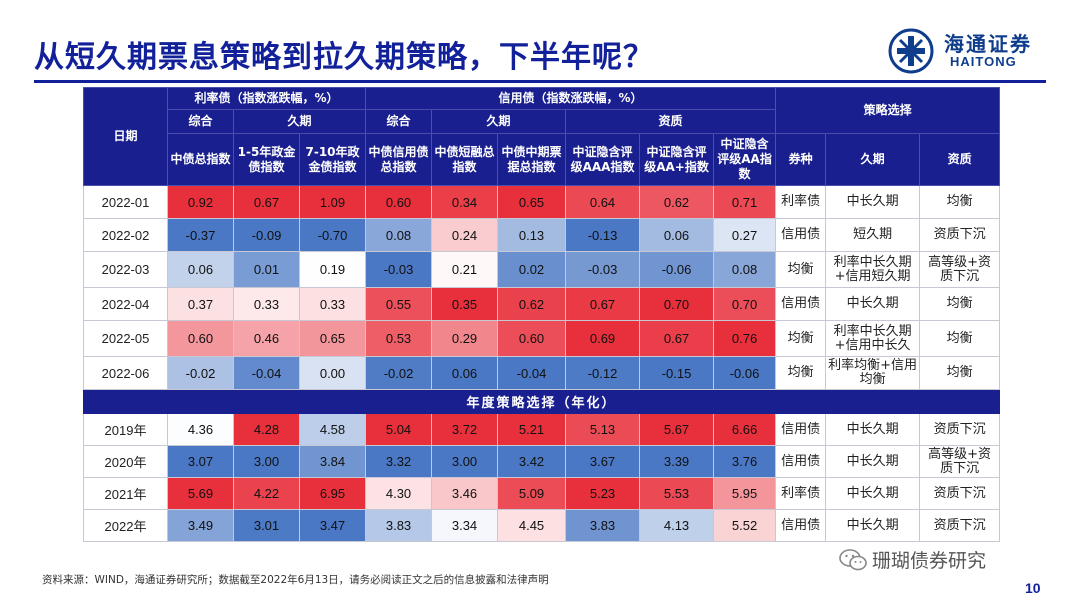 This screenshot has width=1080, height=608. Describe the element at coordinates (873, 373) in the screenshot. I see `strategy-duration-cell: 利率均衡+信用均衡` at that location.